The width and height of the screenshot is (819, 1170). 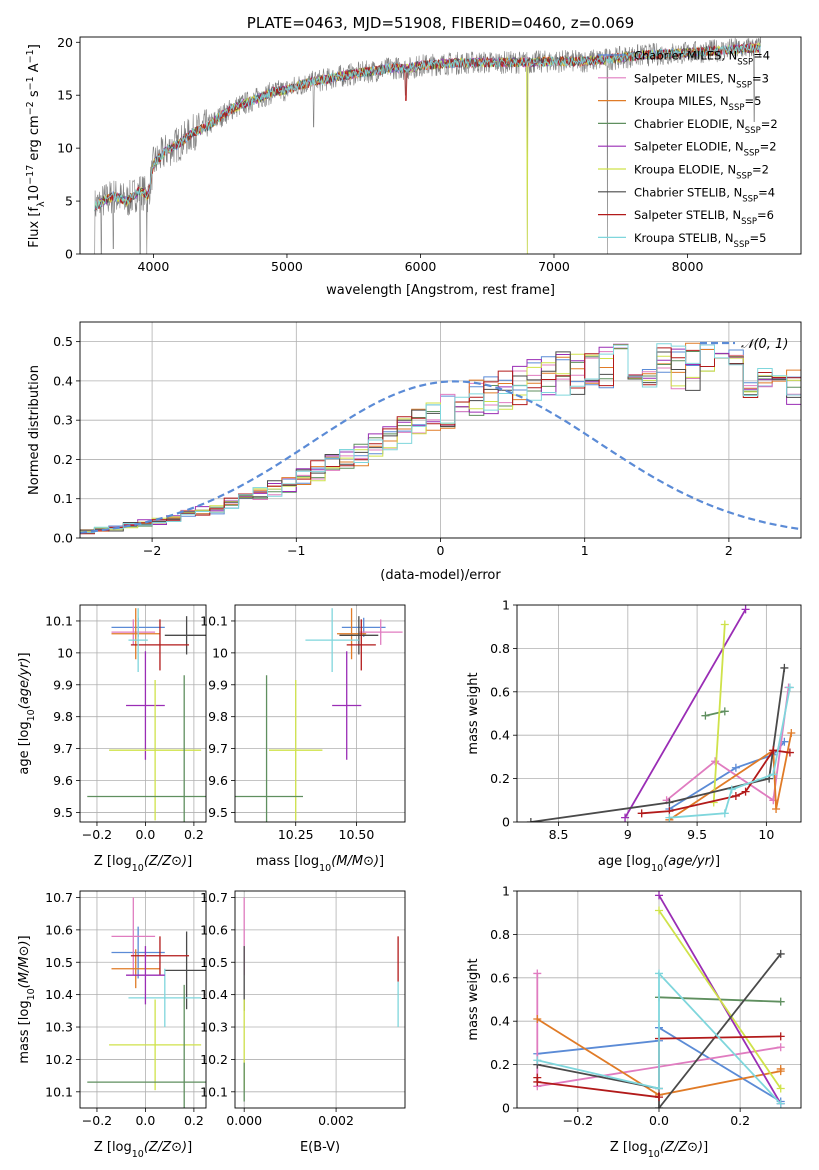 I want to click on legend-text: Chabrier MILES, N, so click(x=685, y=56).